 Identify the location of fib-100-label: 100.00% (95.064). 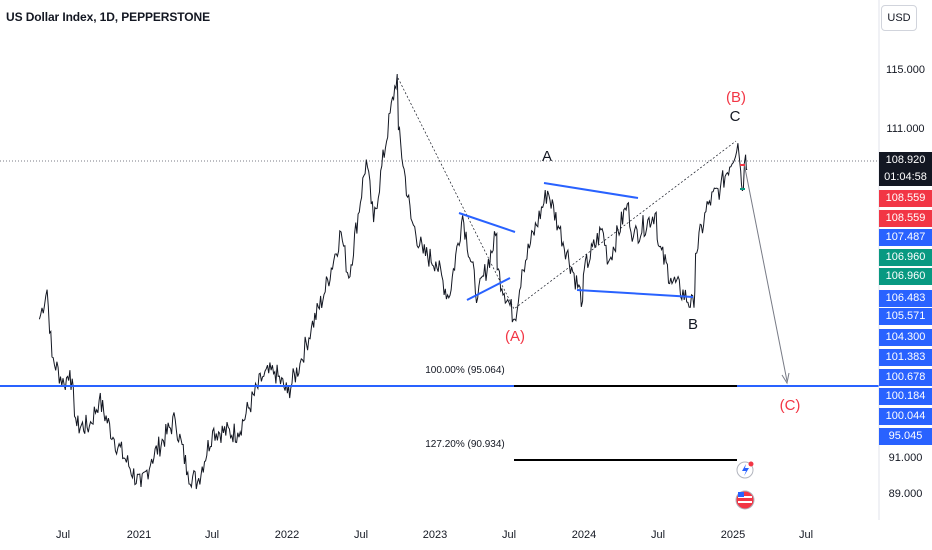
(465, 370).